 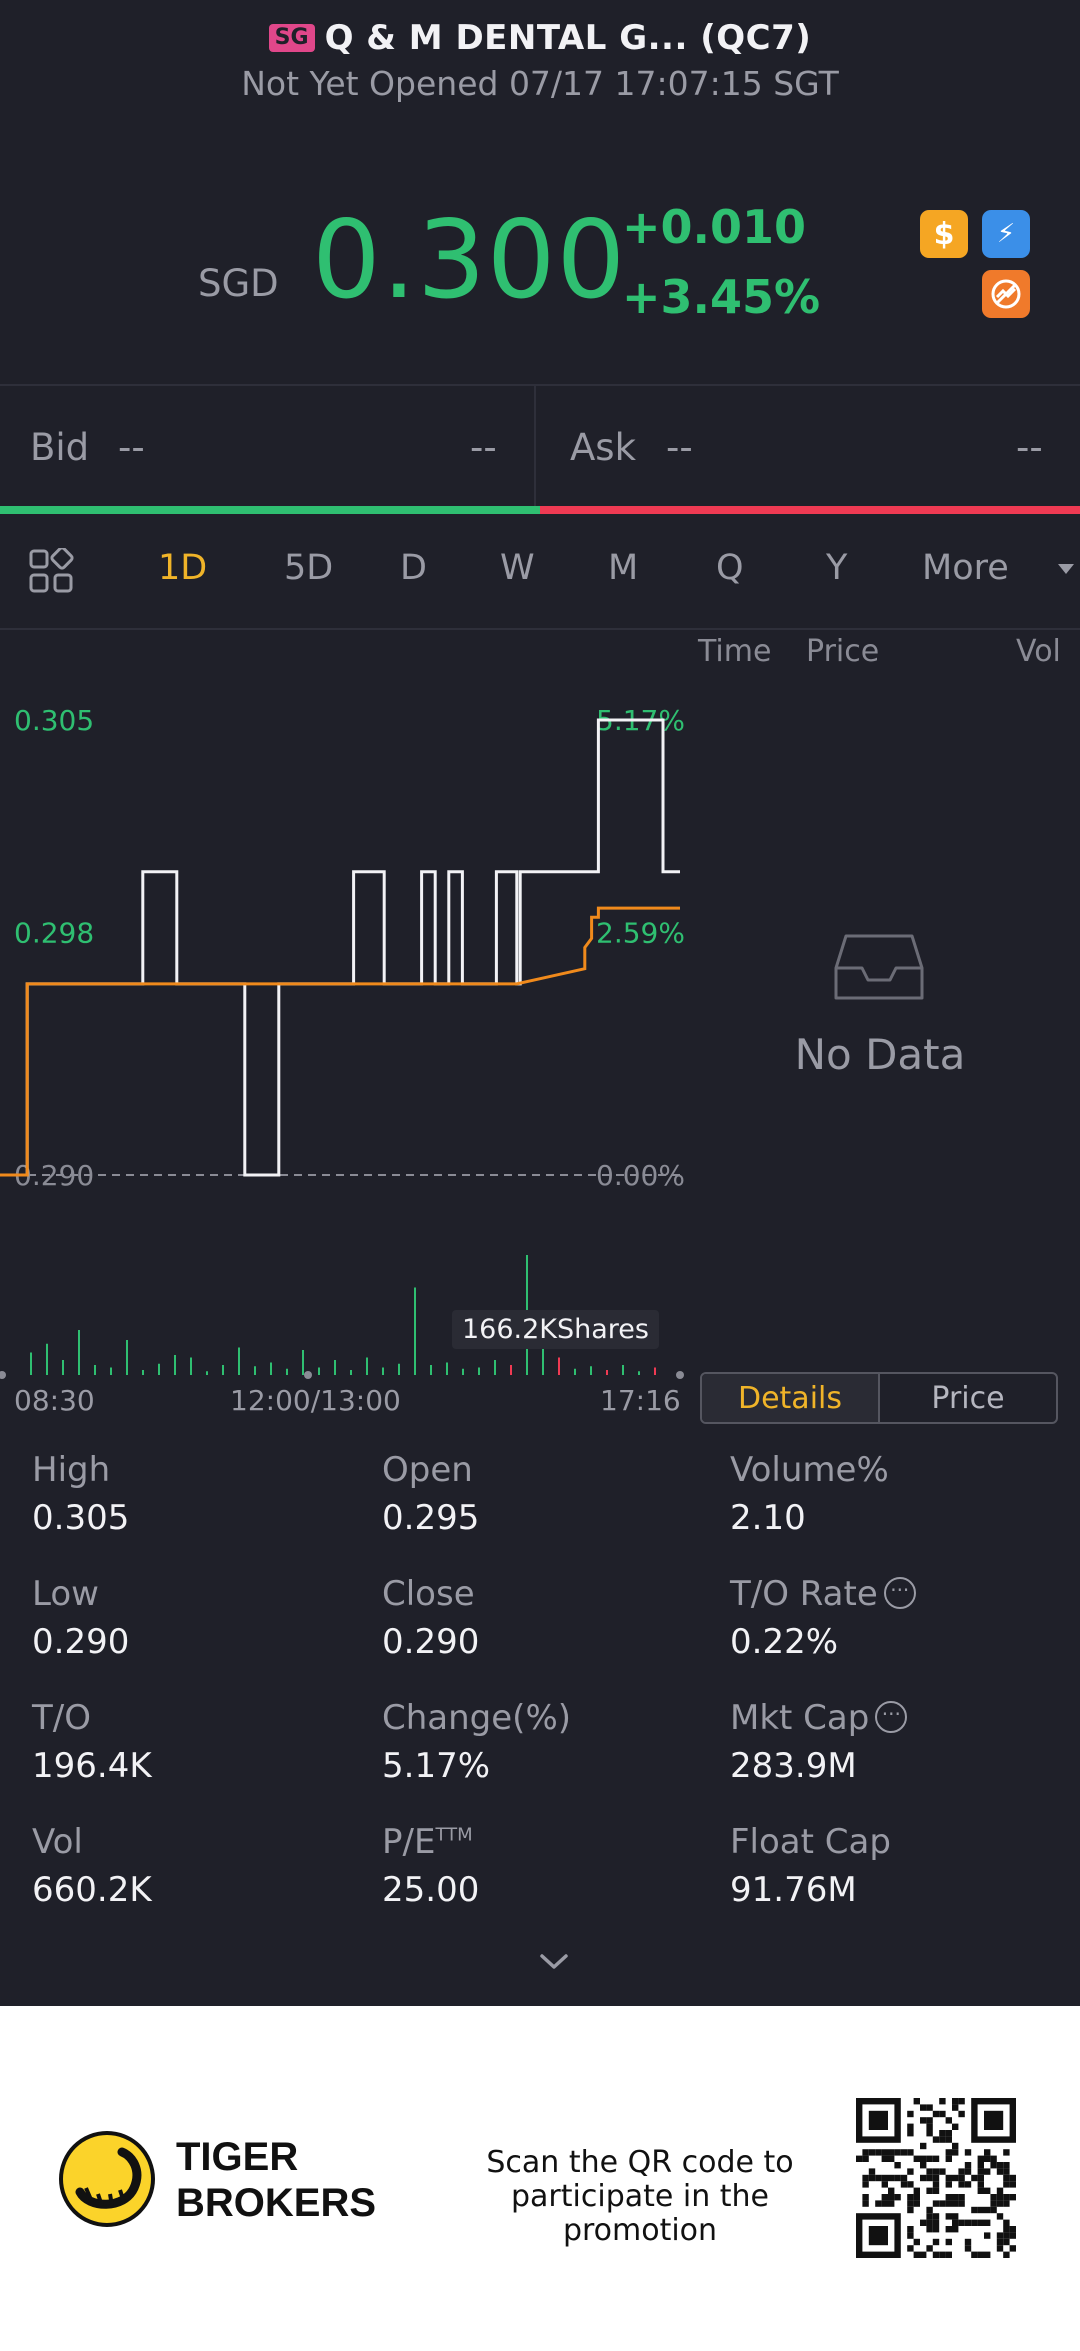 I want to click on stock-header: SG Q & M DENTAL G... (QC7), so click(x=540, y=38).